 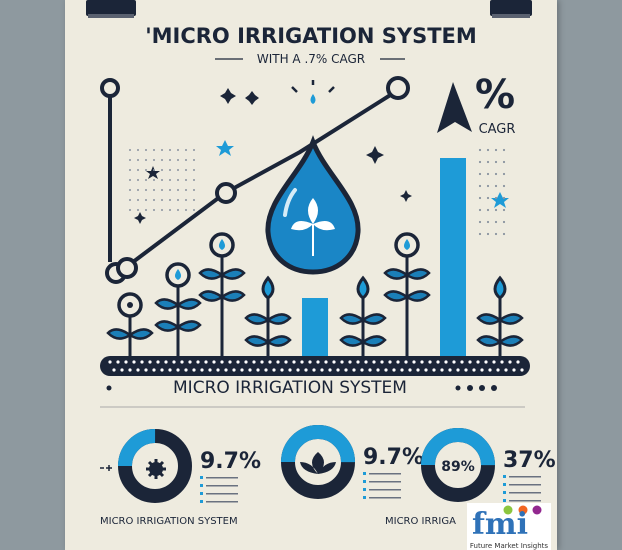 What do you see at coordinates (495, 95) in the screenshot?
I see `percent-symbol: %` at bounding box center [495, 95].